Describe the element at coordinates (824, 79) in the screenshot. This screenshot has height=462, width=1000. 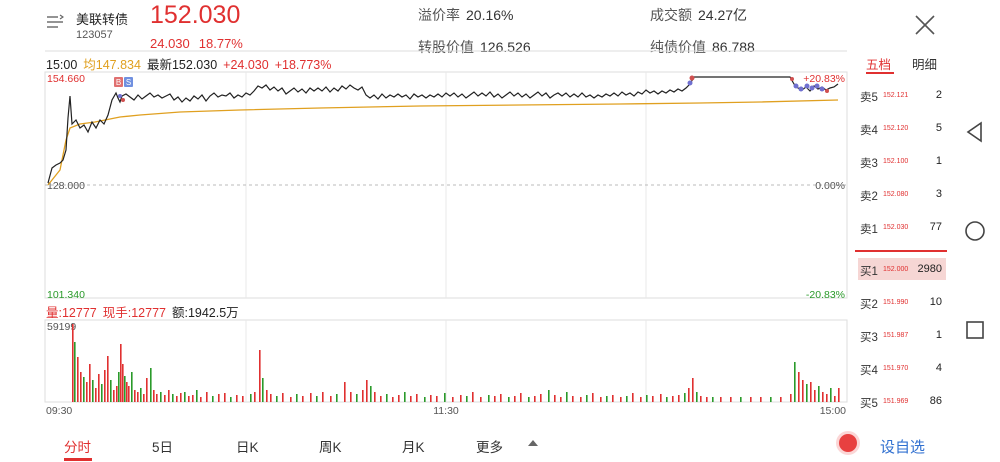
I see `pct-max-label: +20.83%` at that location.